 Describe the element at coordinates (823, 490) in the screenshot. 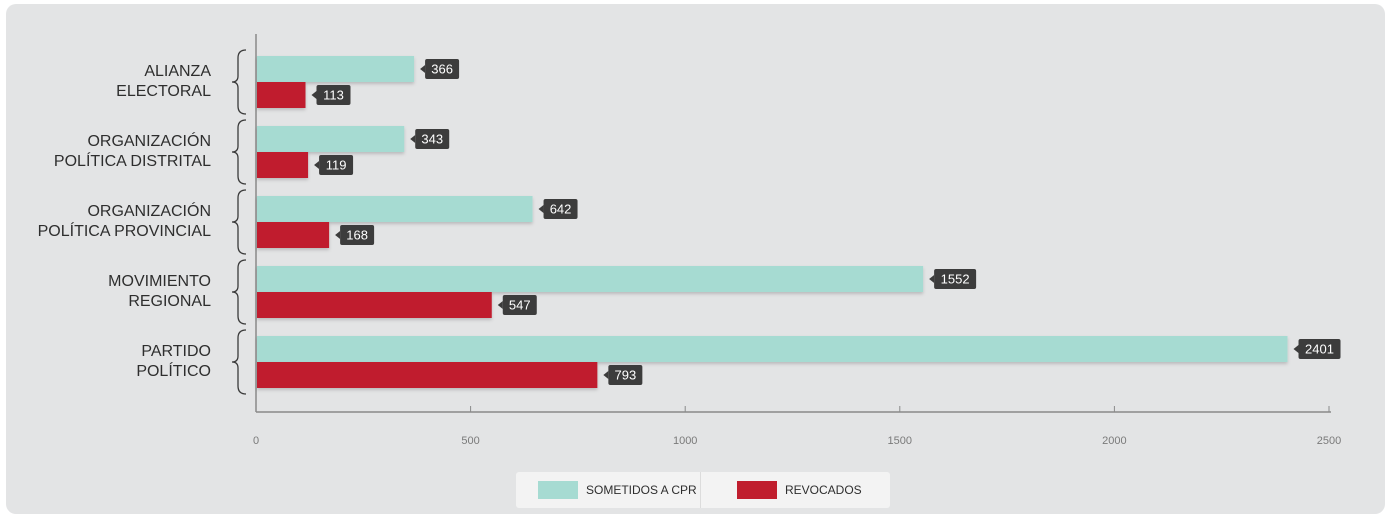

I see `legend-label-revocados: REVOCADOS` at that location.